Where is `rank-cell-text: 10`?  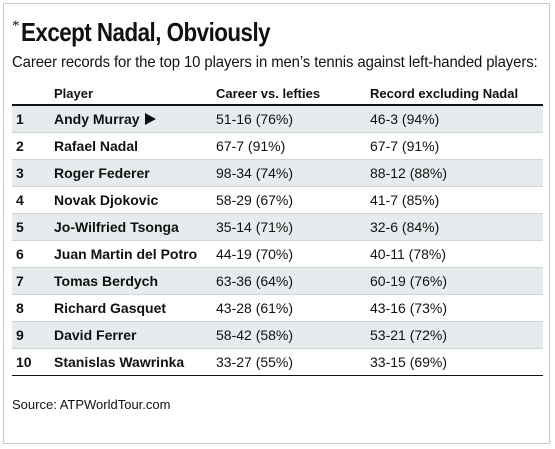 rank-cell-text: 10 is located at coordinates (24, 362).